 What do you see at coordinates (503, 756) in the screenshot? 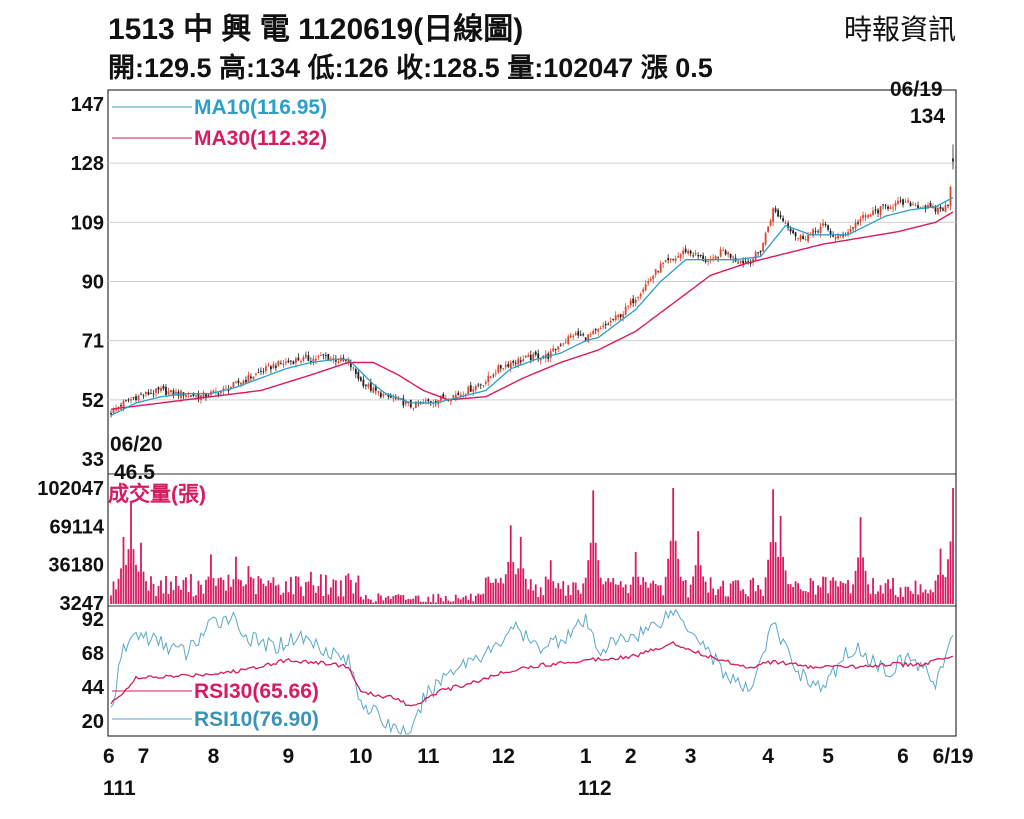
I see `x-month-label: 12` at bounding box center [503, 756].